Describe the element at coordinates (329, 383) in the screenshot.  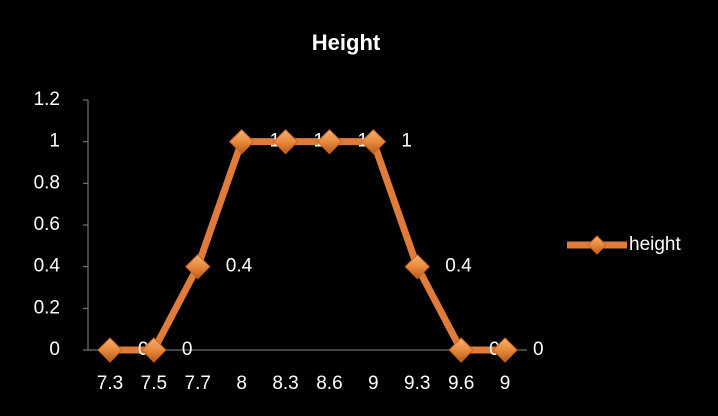
I see `x-tick-label: 8.6` at that location.